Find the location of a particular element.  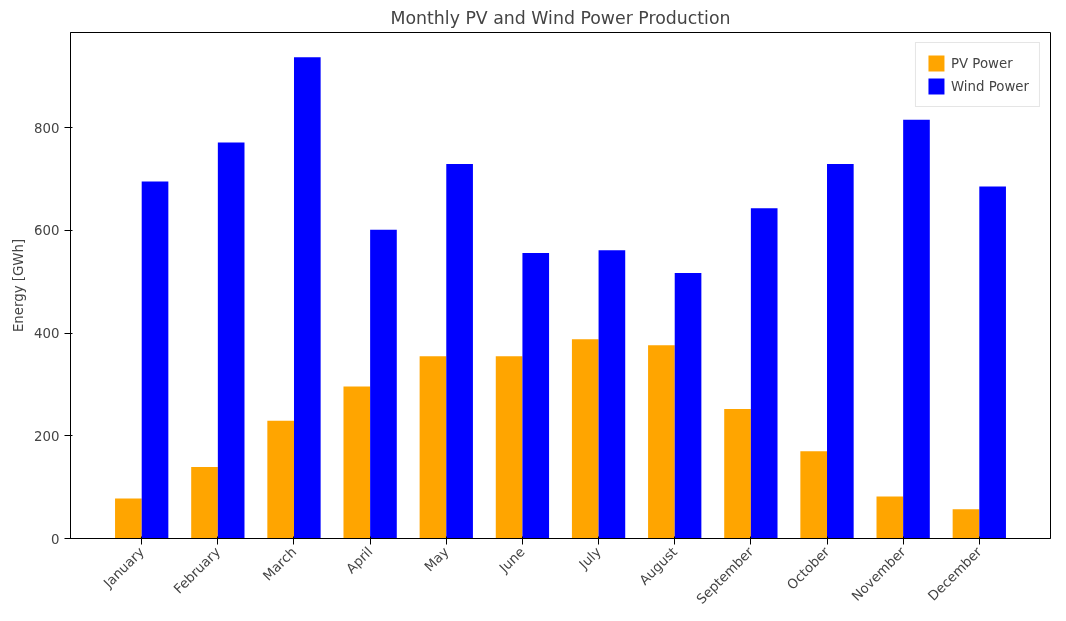

y-tick-label: 600 is located at coordinates (47, 231).